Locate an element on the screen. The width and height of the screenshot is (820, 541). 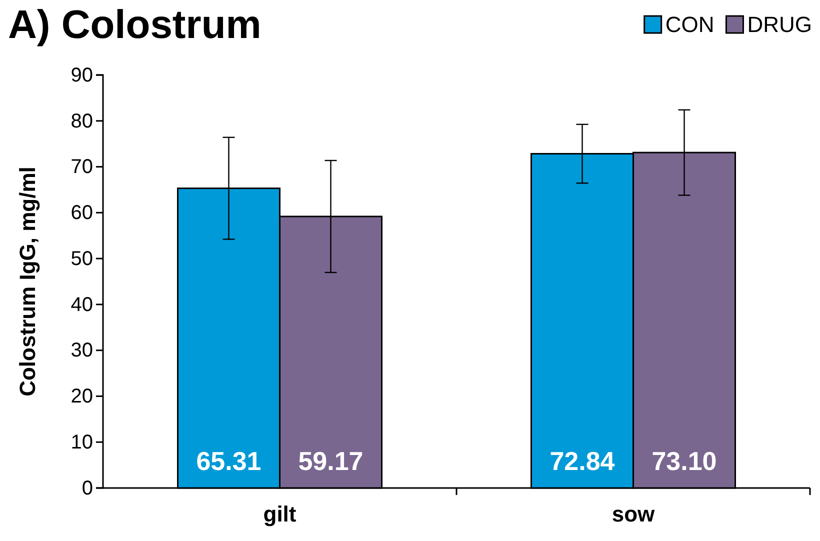
legend-label: DRUG is located at coordinates (779, 24).